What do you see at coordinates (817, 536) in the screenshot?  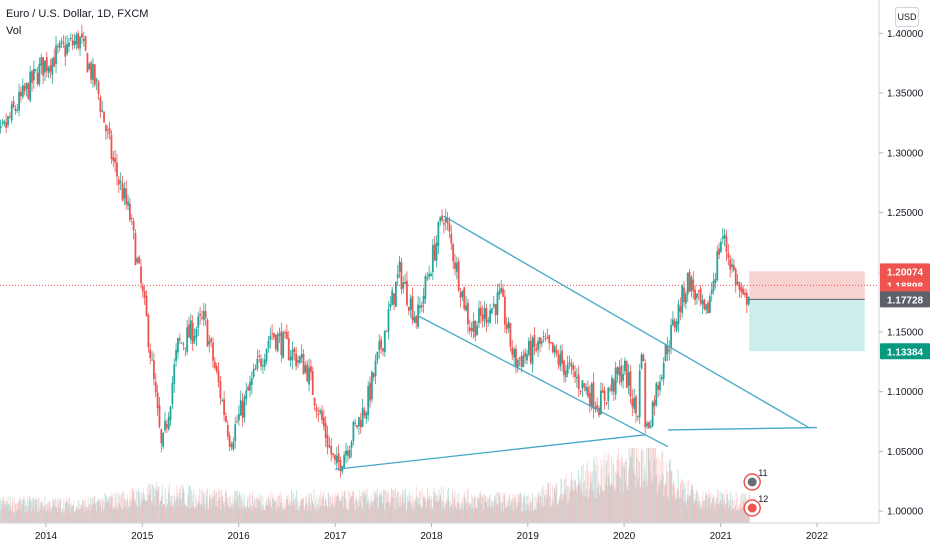 I see `x-tick-label: 2022` at bounding box center [817, 536].